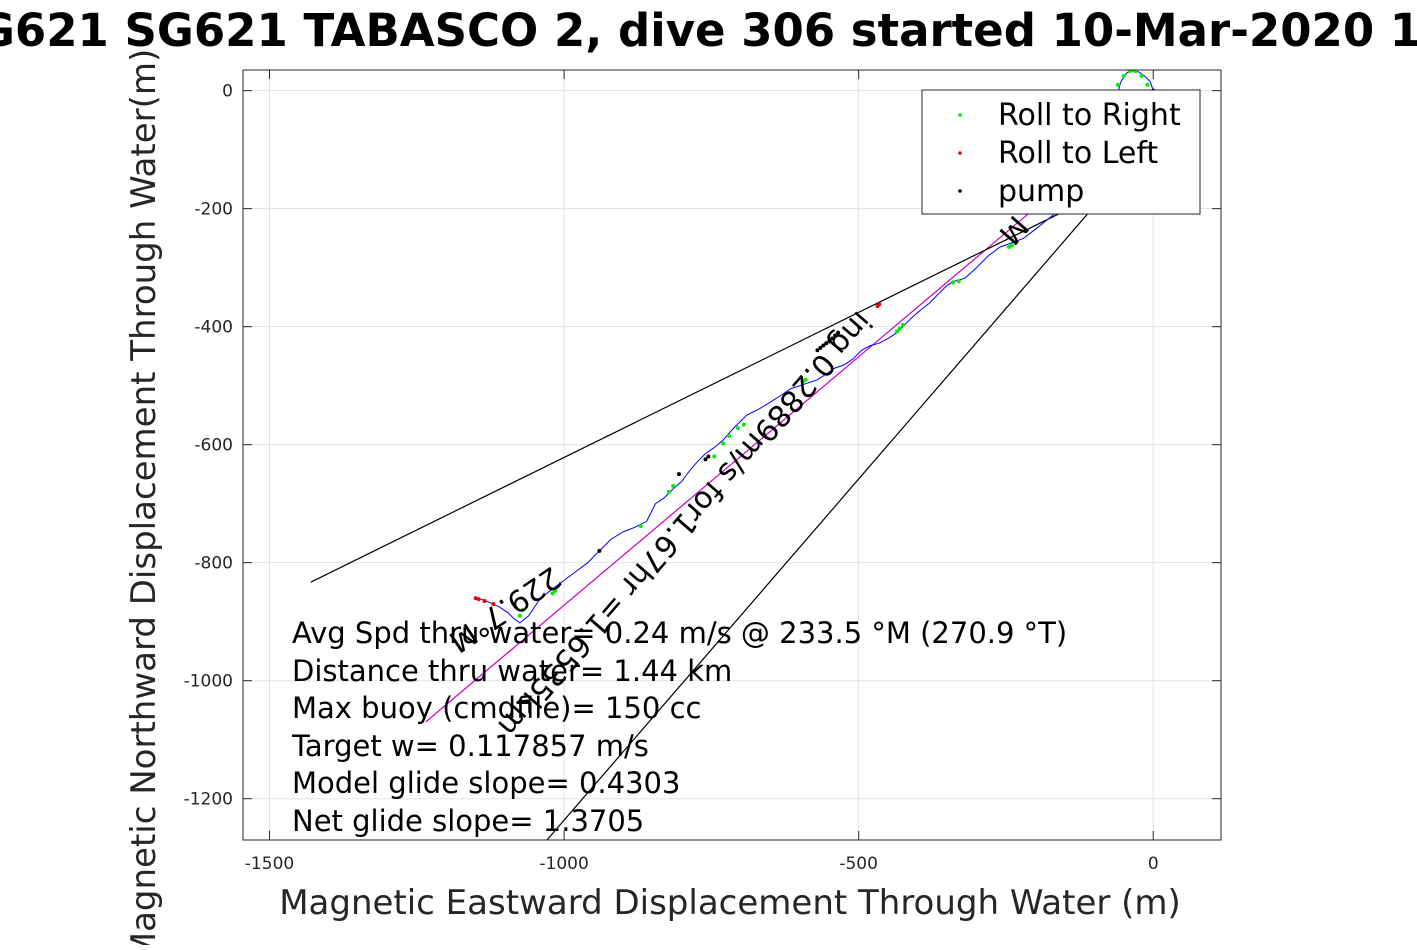 The height and width of the screenshot is (950, 1417). I want to click on legend-label-roll-left: Roll to Left, so click(1078, 153).